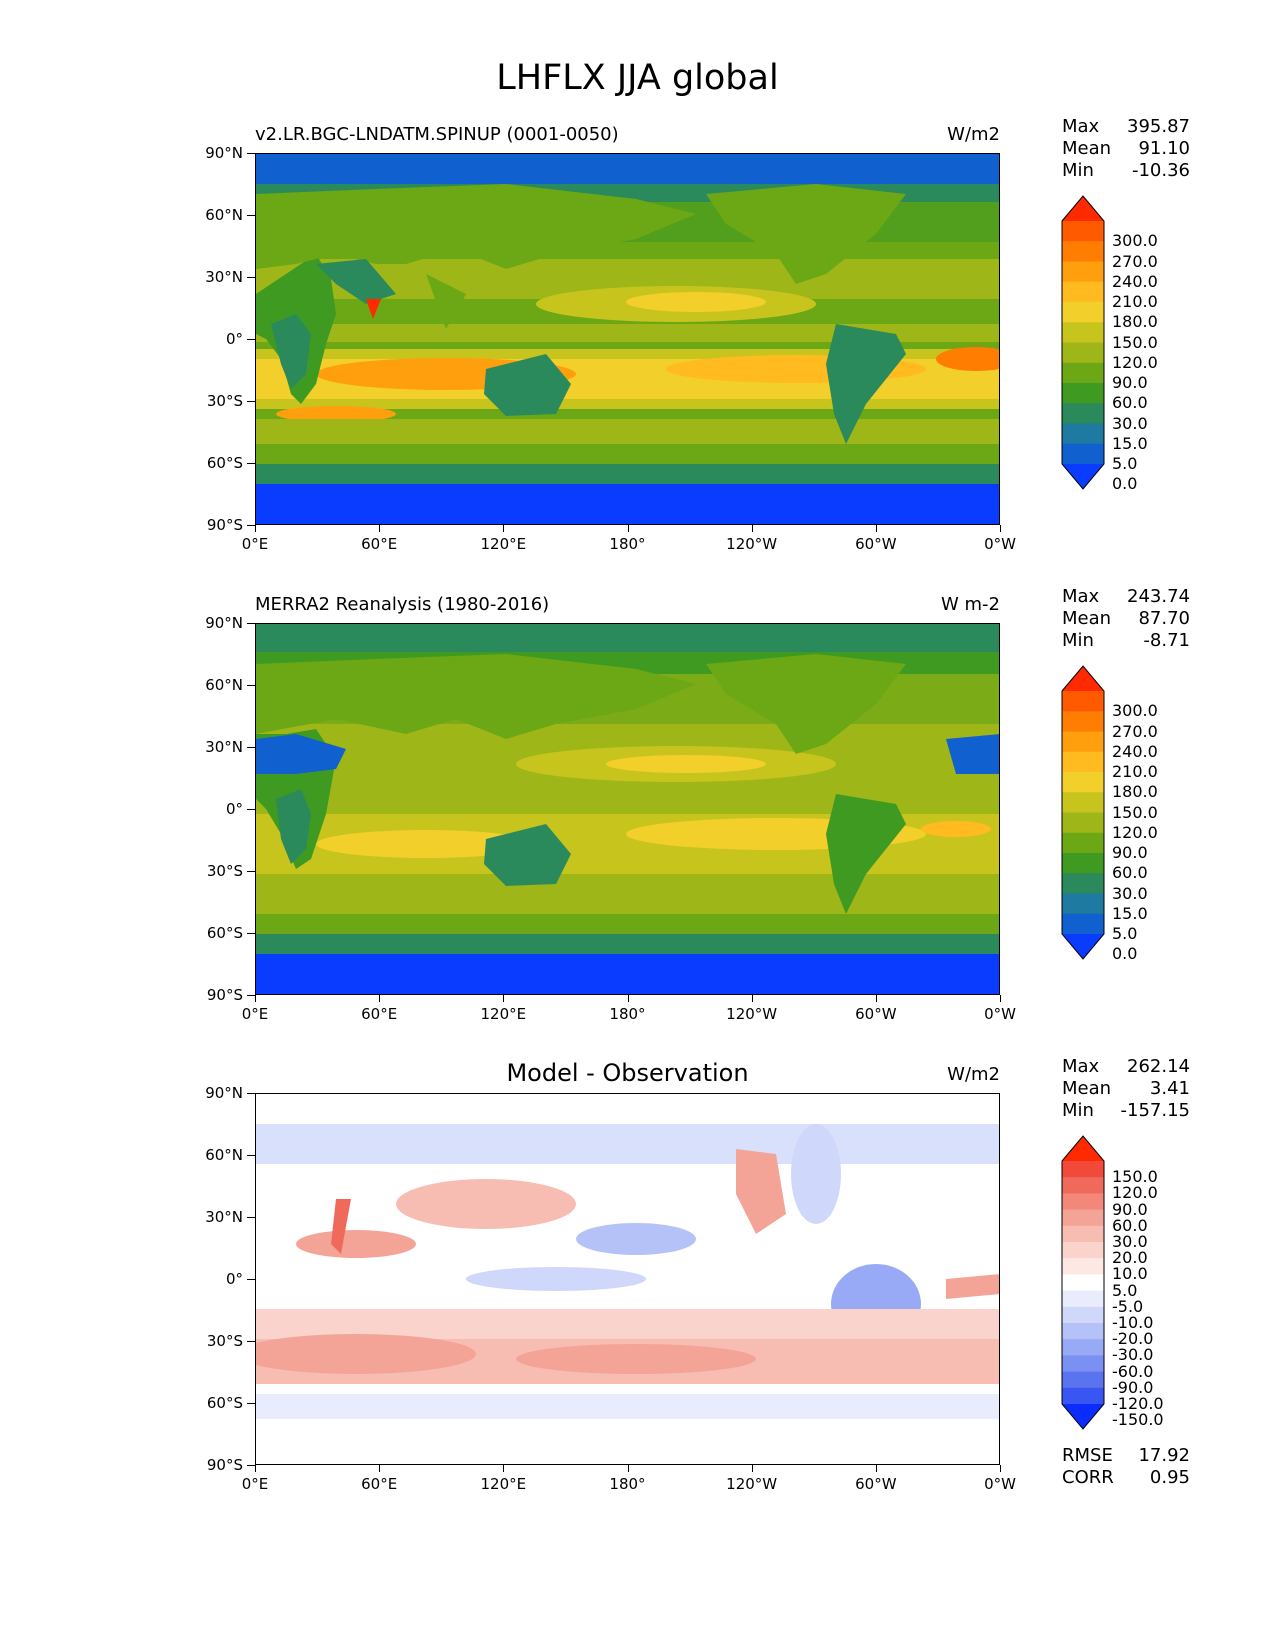 Image resolution: width=1275 pixels, height=1650 pixels. Describe the element at coordinates (1000, 1014) in the screenshot. I see `lon-tick-label: 0°W` at that location.